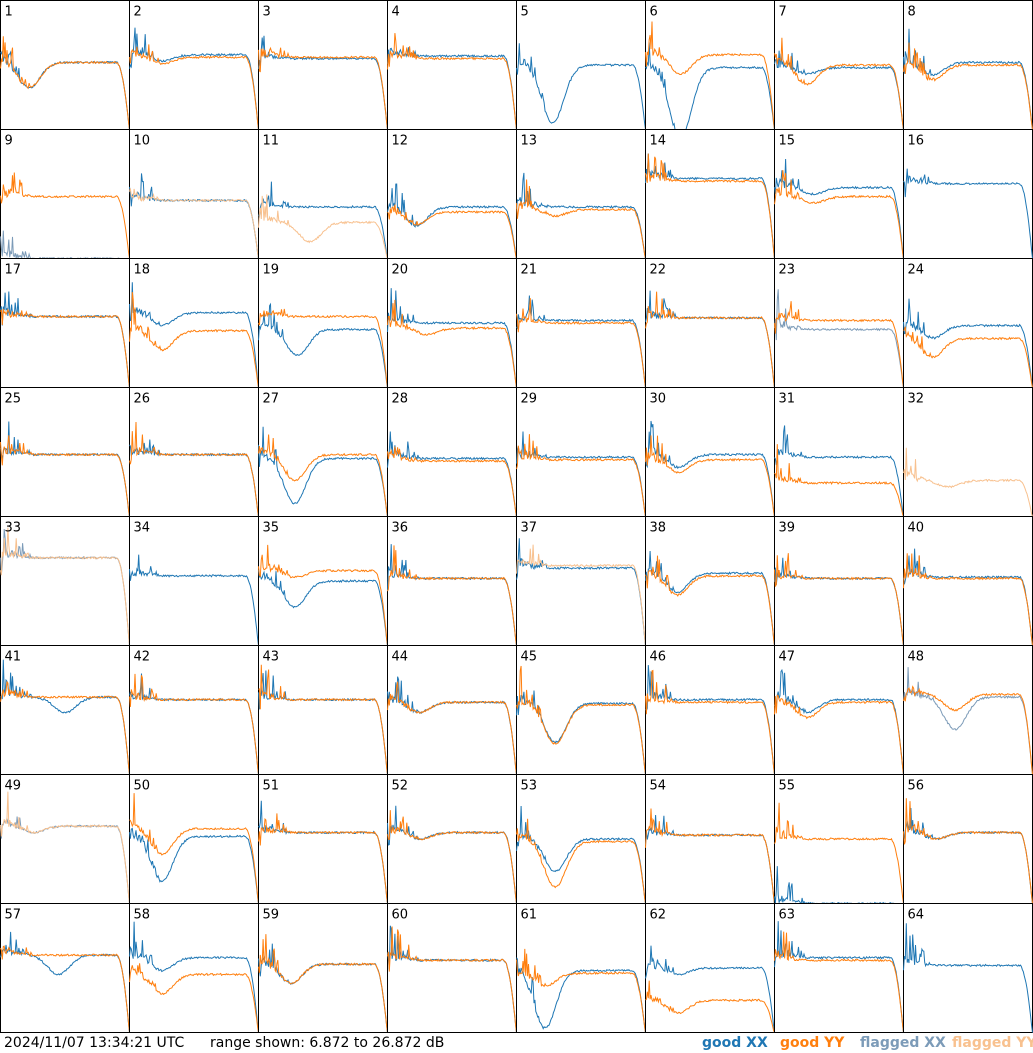  I want to click on tile-panel: 23, so click(839, 323).